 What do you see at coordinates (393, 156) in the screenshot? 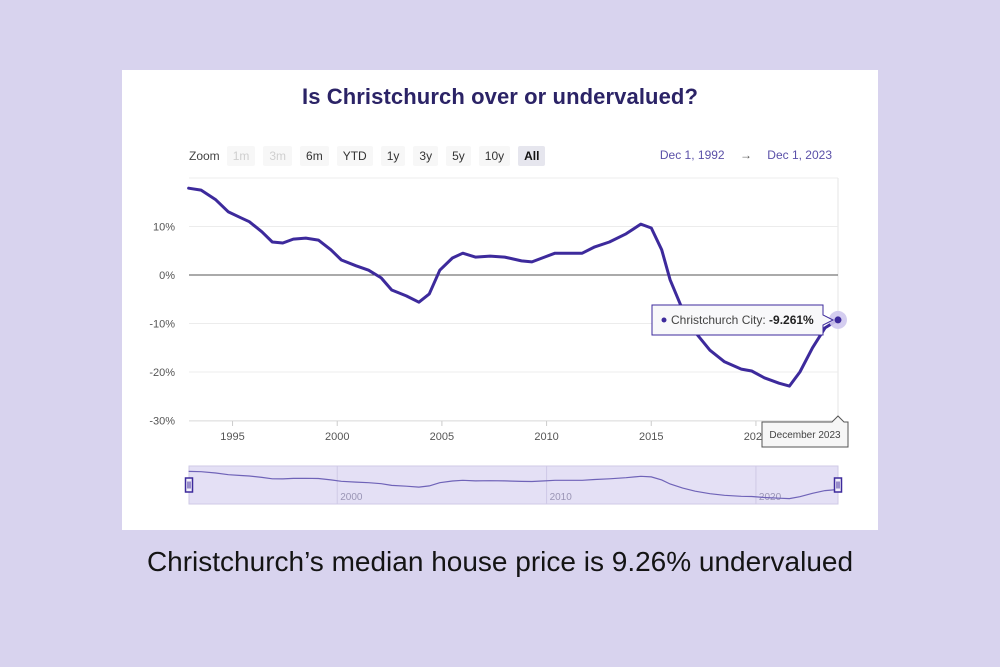
I see `zoom-1y-button: 1y` at bounding box center [393, 156].